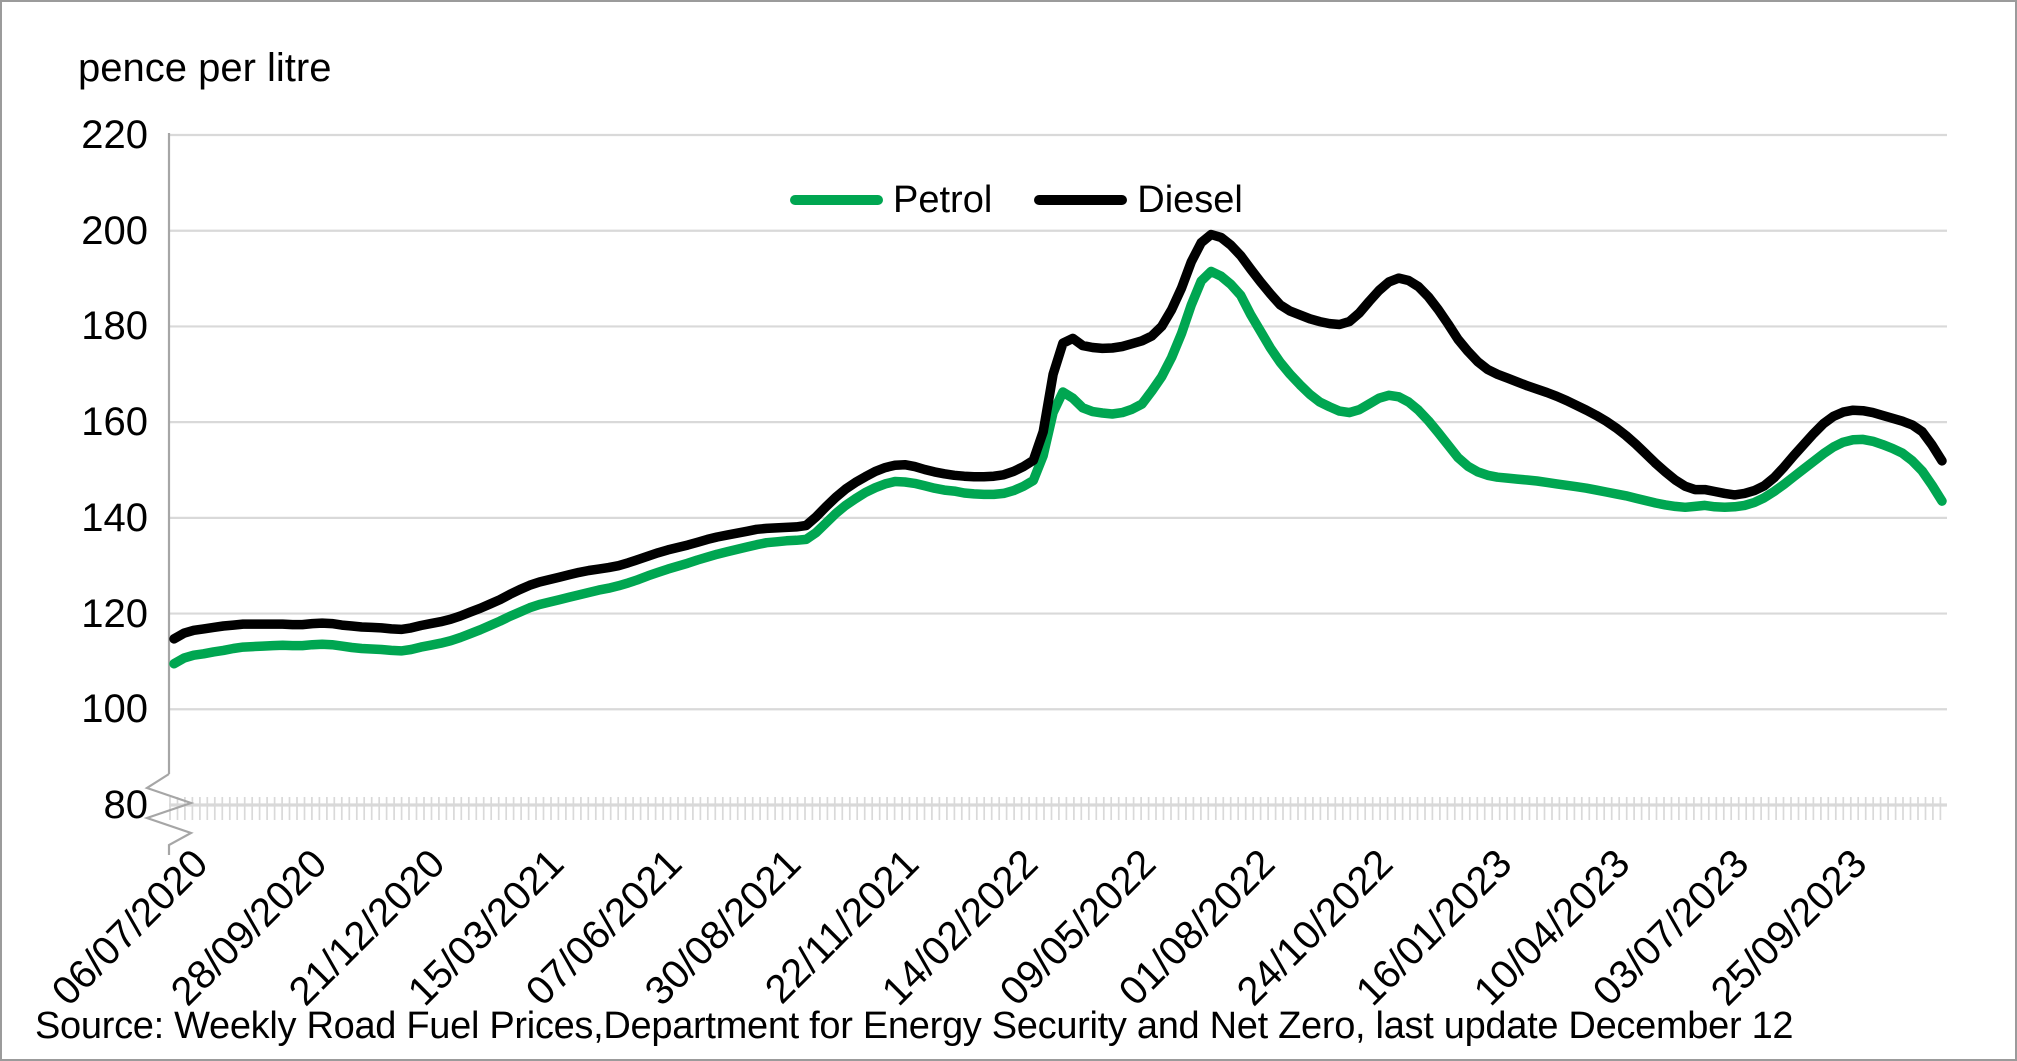  What do you see at coordinates (114, 422) in the screenshot?
I see `y-tick-label-160: 160` at bounding box center [114, 422].